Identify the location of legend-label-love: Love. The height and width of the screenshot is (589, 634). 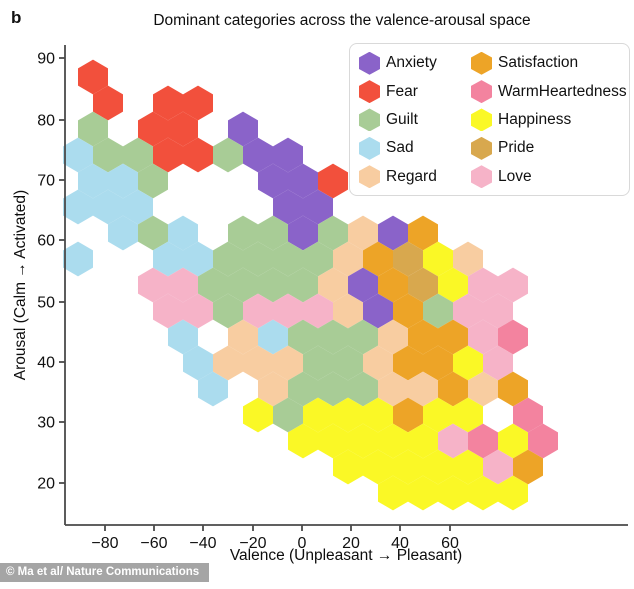
(515, 176).